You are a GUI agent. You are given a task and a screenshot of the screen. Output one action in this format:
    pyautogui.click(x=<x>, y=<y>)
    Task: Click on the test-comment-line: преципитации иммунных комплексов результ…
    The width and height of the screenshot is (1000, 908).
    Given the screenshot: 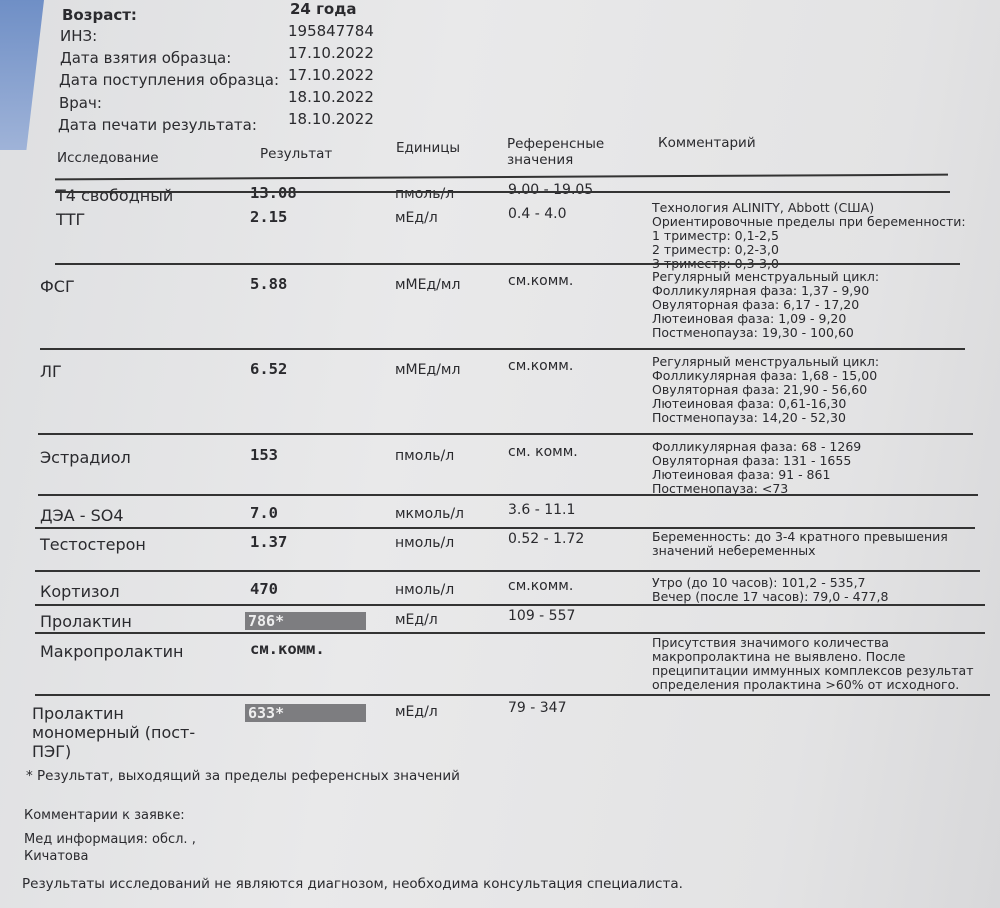 What is the action you would take?
    pyautogui.click(x=813, y=670)
    